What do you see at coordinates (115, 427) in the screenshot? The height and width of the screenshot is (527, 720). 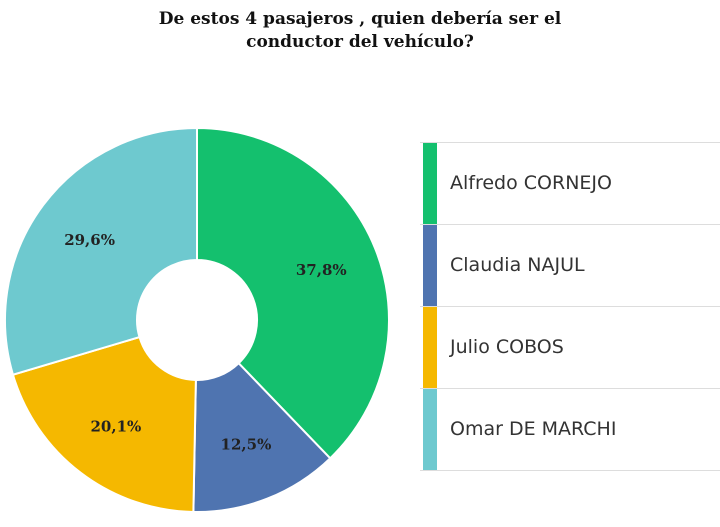 I see `slice-label-cobos: 20,1%` at bounding box center [115, 427].